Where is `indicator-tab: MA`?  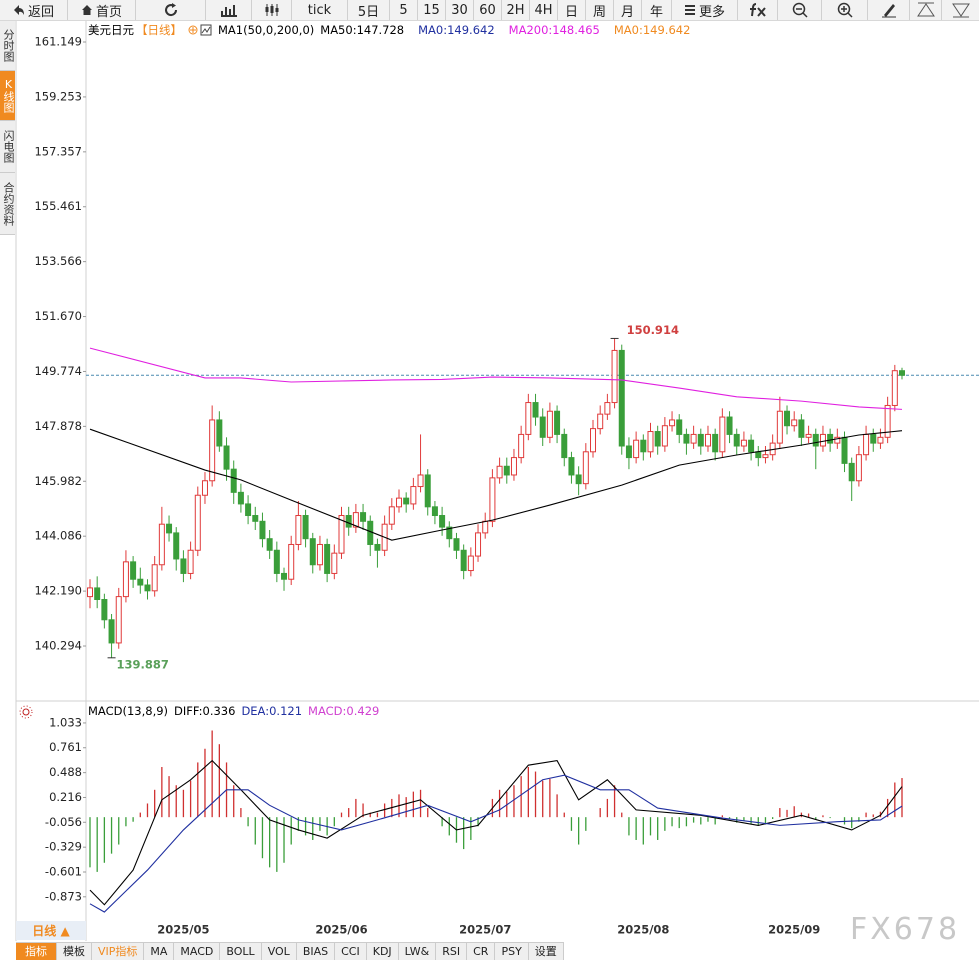 indicator-tab: MA is located at coordinates (159, 951).